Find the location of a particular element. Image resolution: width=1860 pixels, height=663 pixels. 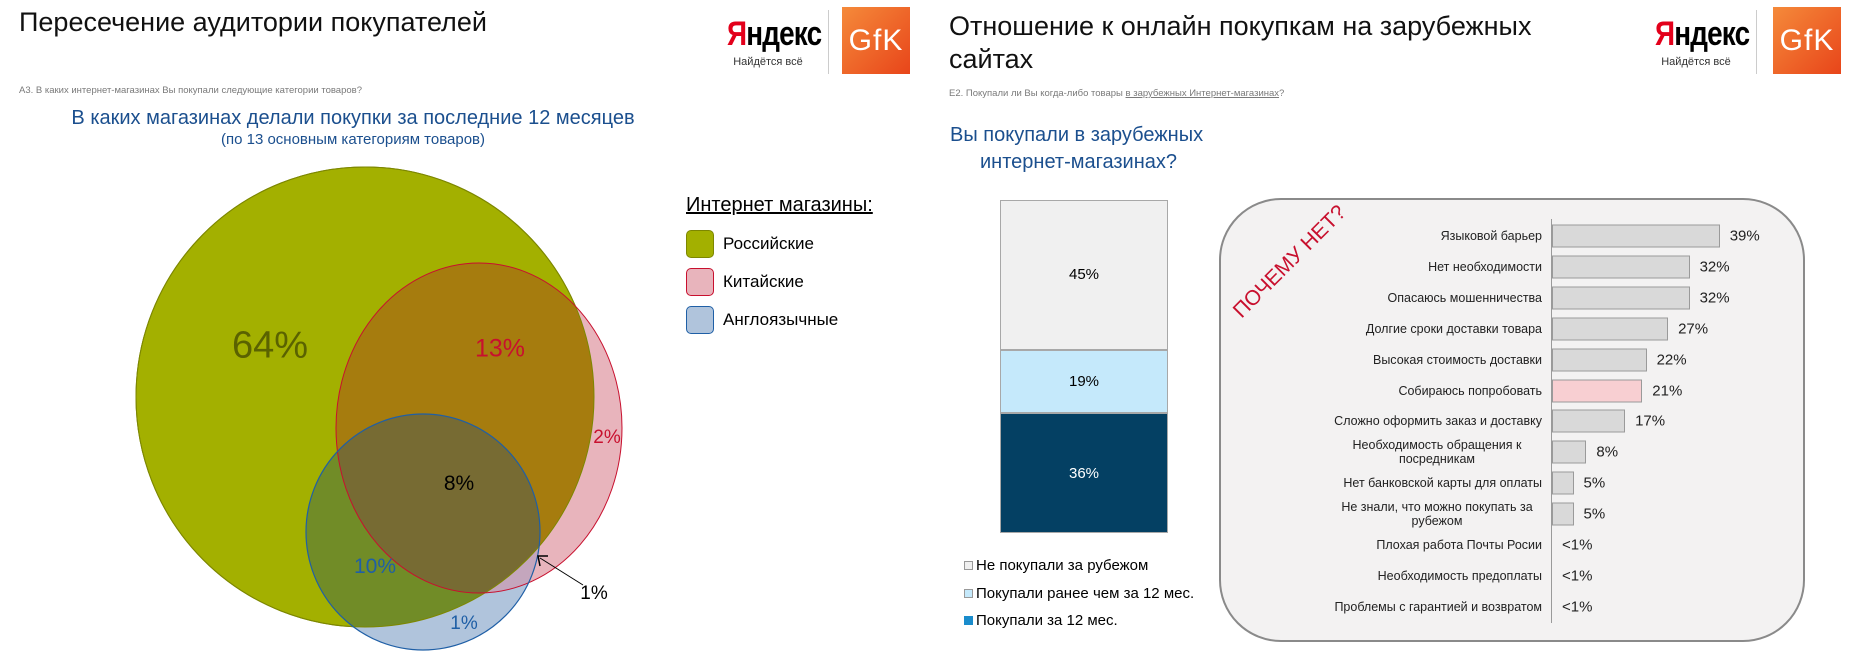

stacked-segment-label: 36% is located at coordinates (1084, 473).